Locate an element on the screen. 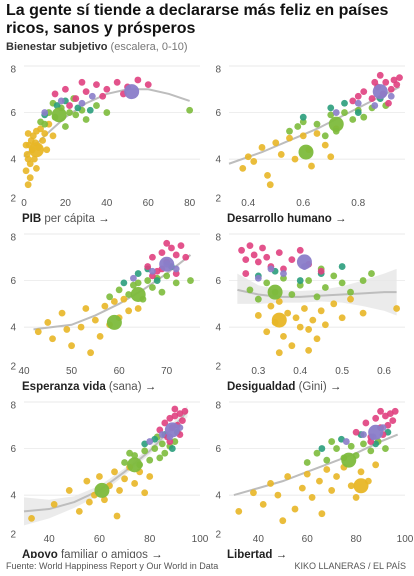  y-tick-label: 4 is located at coordinates (13, 496).